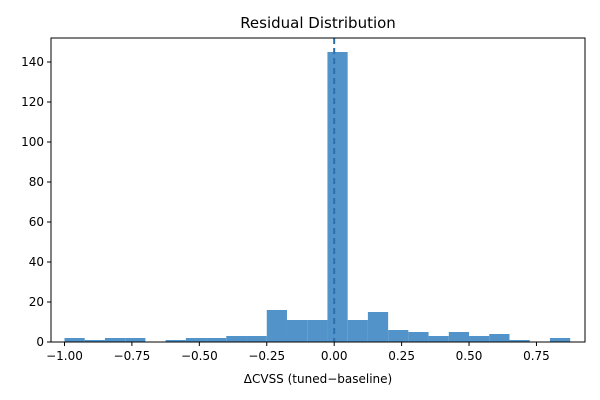 Image resolution: width=600 pixels, height=400 pixels. What do you see at coordinates (132, 356) in the screenshot?
I see `x-tick-label: −0.75` at bounding box center [132, 356].